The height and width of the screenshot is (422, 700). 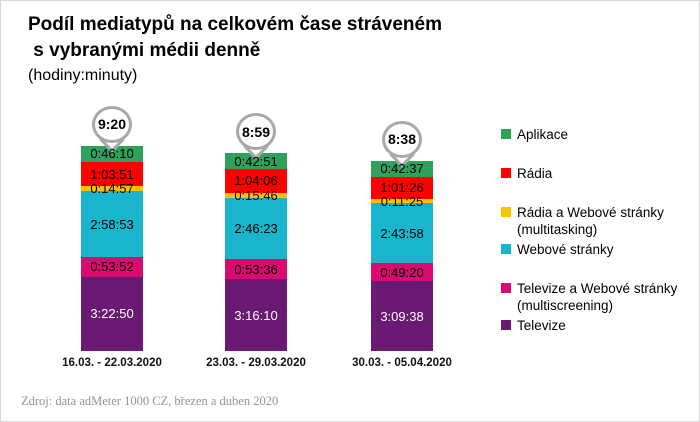 I want to click on bar-segment-radia-web-multitasking: 0:14:57, so click(x=112, y=188).